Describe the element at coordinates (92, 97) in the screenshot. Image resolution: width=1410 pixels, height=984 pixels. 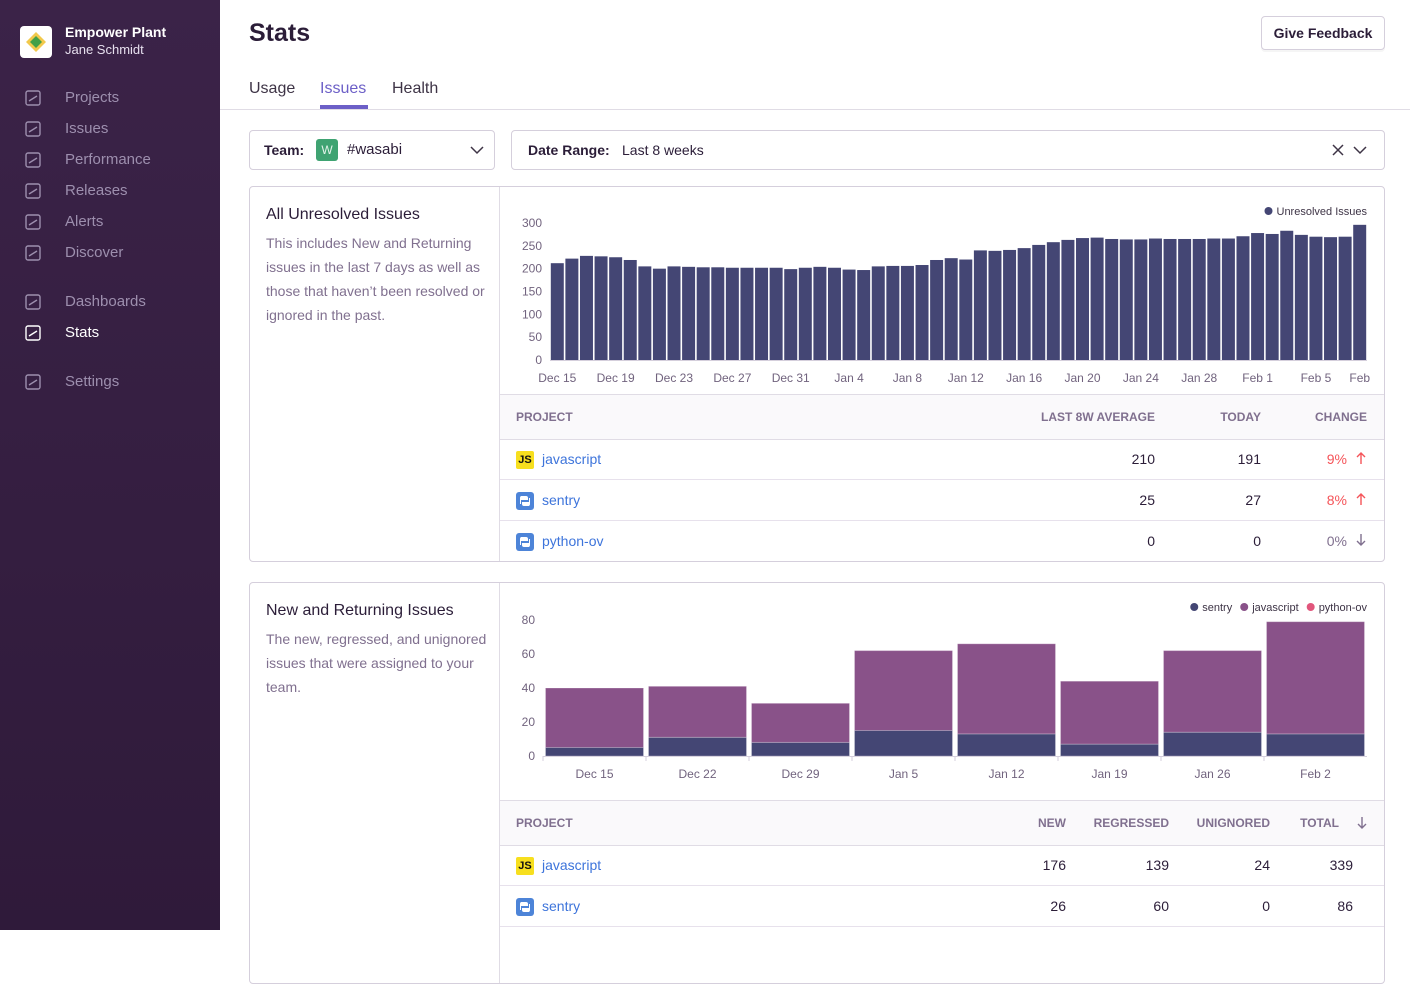
I see `nav-label: Projects` at that location.